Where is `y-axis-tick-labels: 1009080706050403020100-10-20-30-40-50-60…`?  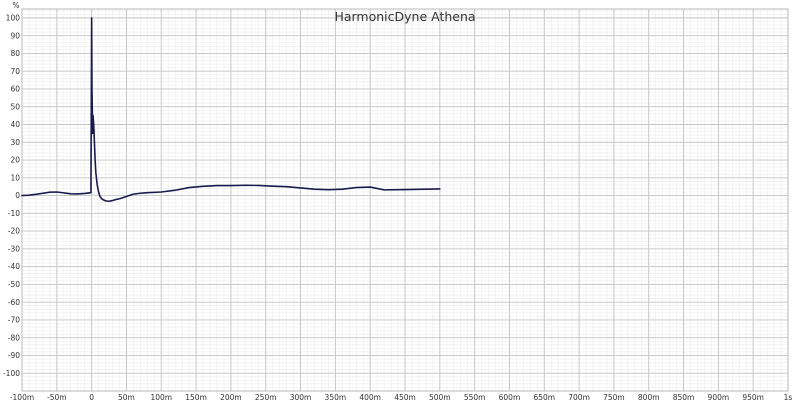 y-axis-tick-labels: 1009080706050403020100-10-20-30-40-50-60… is located at coordinates (11, 195).